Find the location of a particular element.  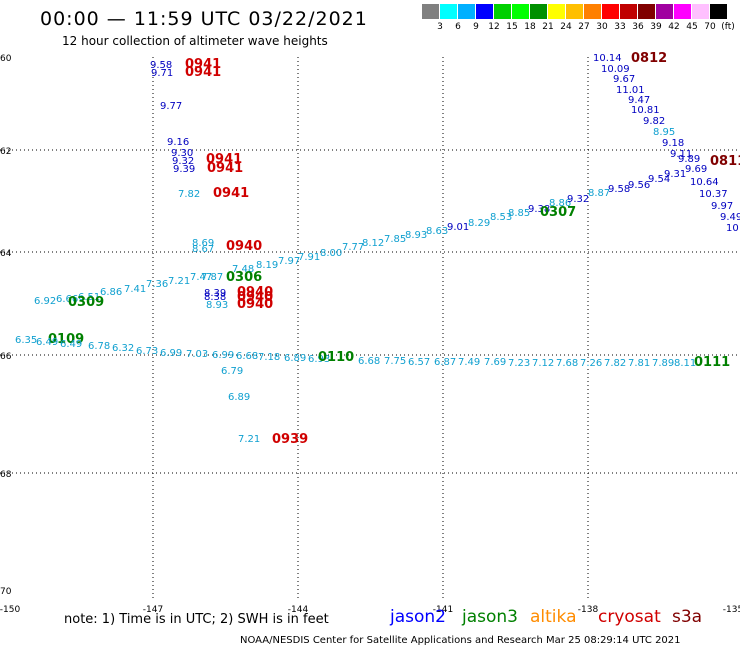

pass-time-label: 0109 is located at coordinates (66, 339).